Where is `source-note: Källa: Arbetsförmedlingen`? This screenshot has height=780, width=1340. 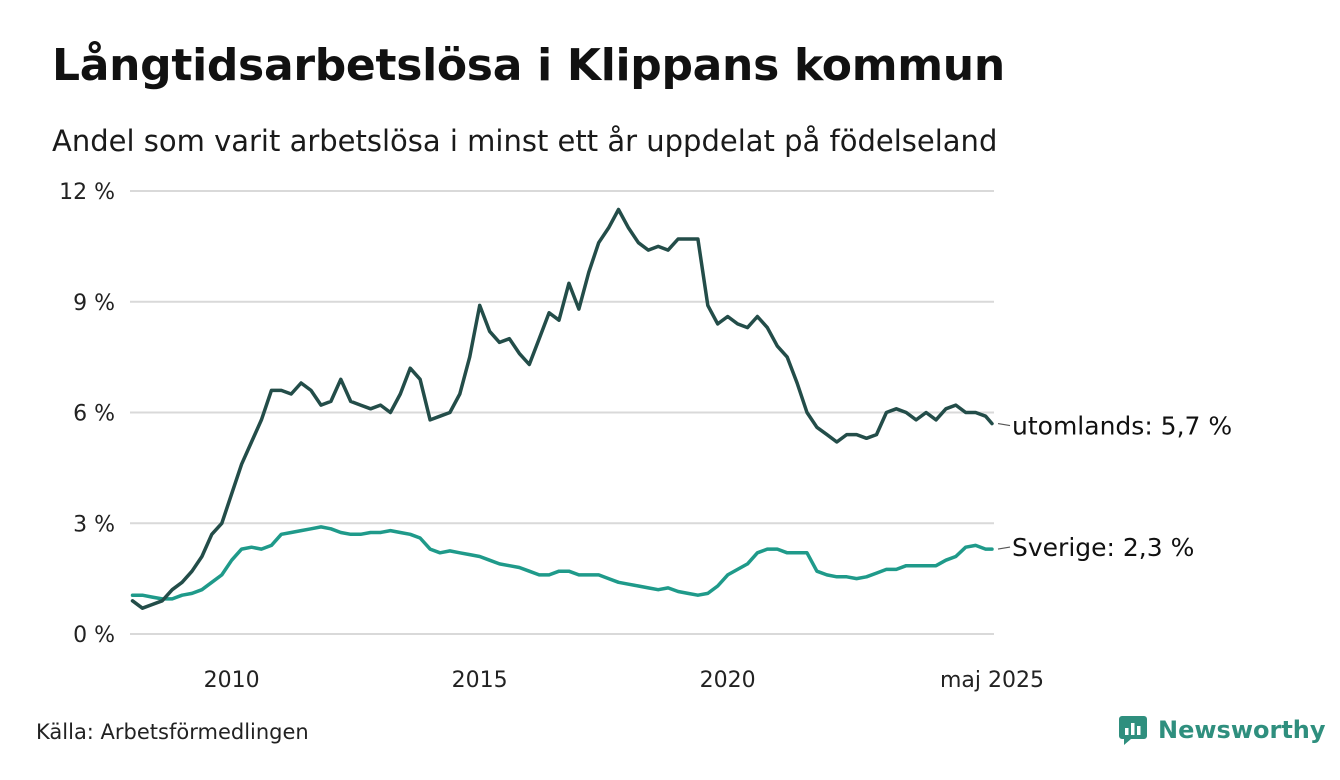
source-note: Källa: Arbetsförmedlingen is located at coordinates (172, 732).